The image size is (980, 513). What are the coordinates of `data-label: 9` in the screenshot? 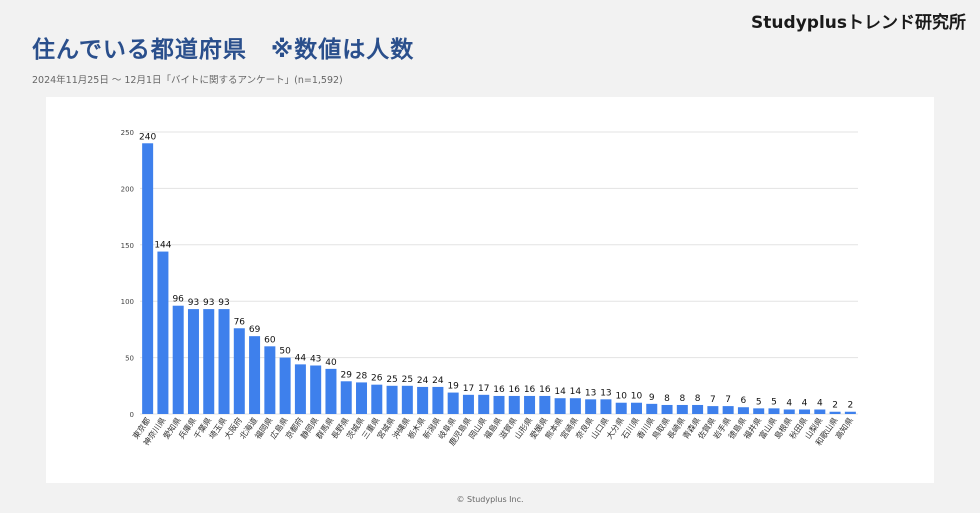 It's located at (652, 398).